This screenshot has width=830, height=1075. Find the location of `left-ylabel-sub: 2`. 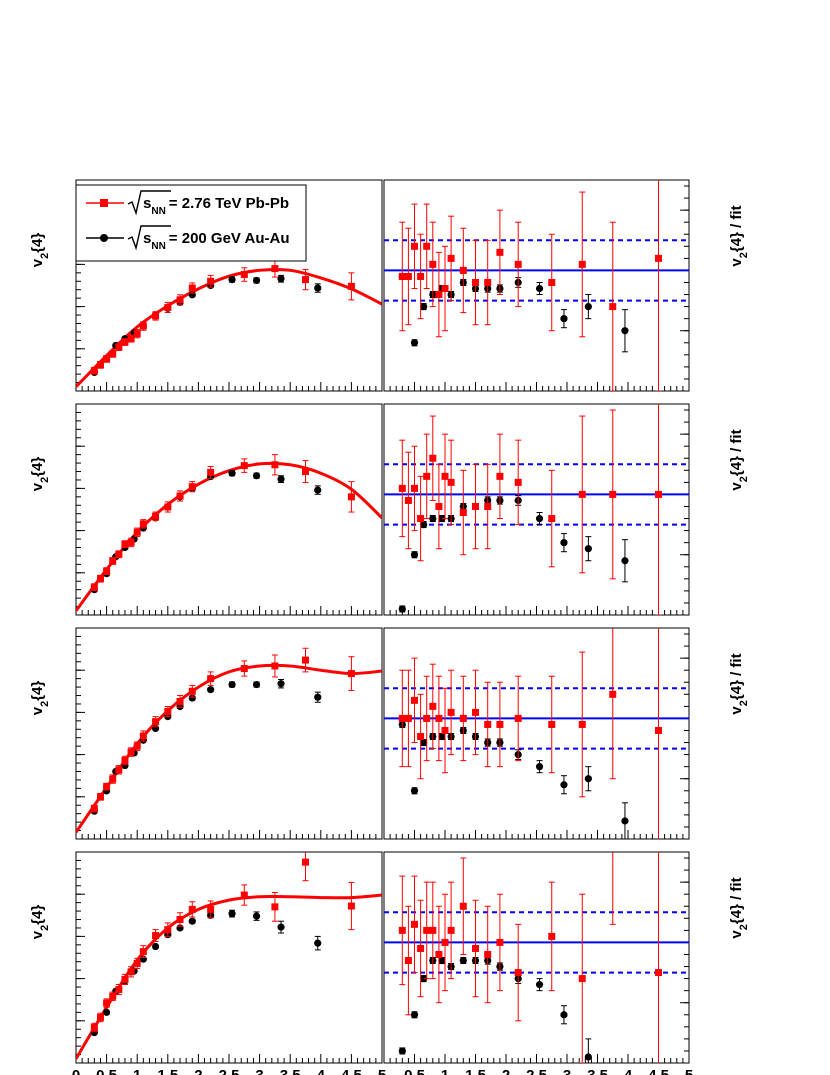

left-ylabel-sub: 2 is located at coordinates (45, 704).